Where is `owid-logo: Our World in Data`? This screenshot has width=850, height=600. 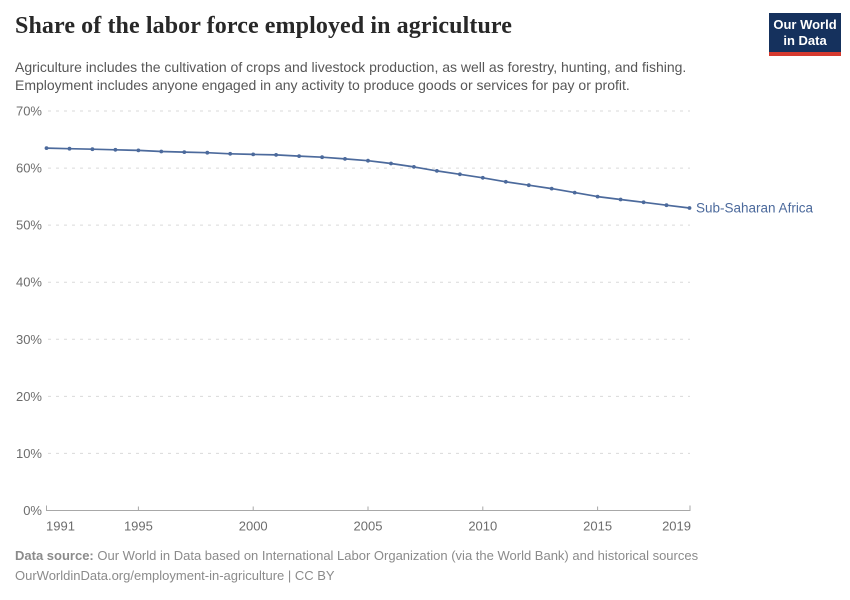
owid-logo: Our World in Data is located at coordinates (805, 34).